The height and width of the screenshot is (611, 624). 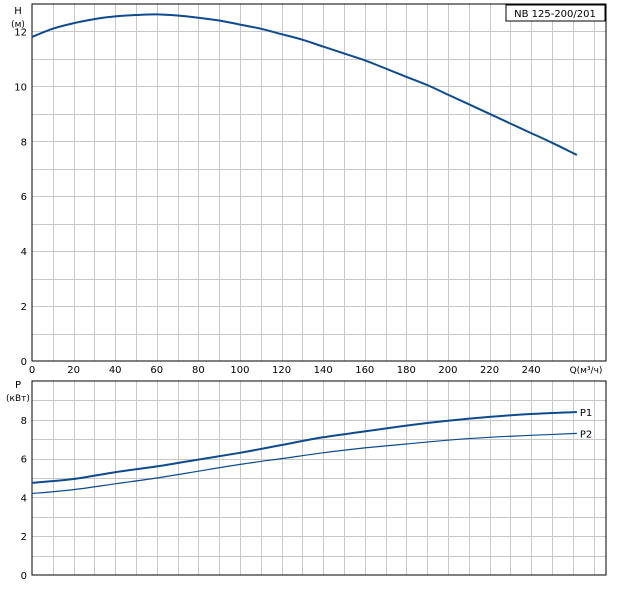 What do you see at coordinates (24, 197) in the screenshot?
I see `head-y-tick-label: 6` at bounding box center [24, 197].